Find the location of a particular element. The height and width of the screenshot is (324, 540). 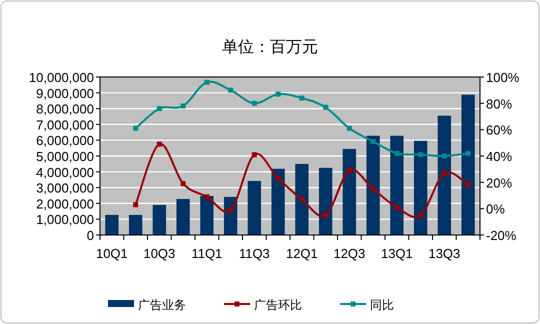

legend-label: 广告环比 is located at coordinates (278, 305).